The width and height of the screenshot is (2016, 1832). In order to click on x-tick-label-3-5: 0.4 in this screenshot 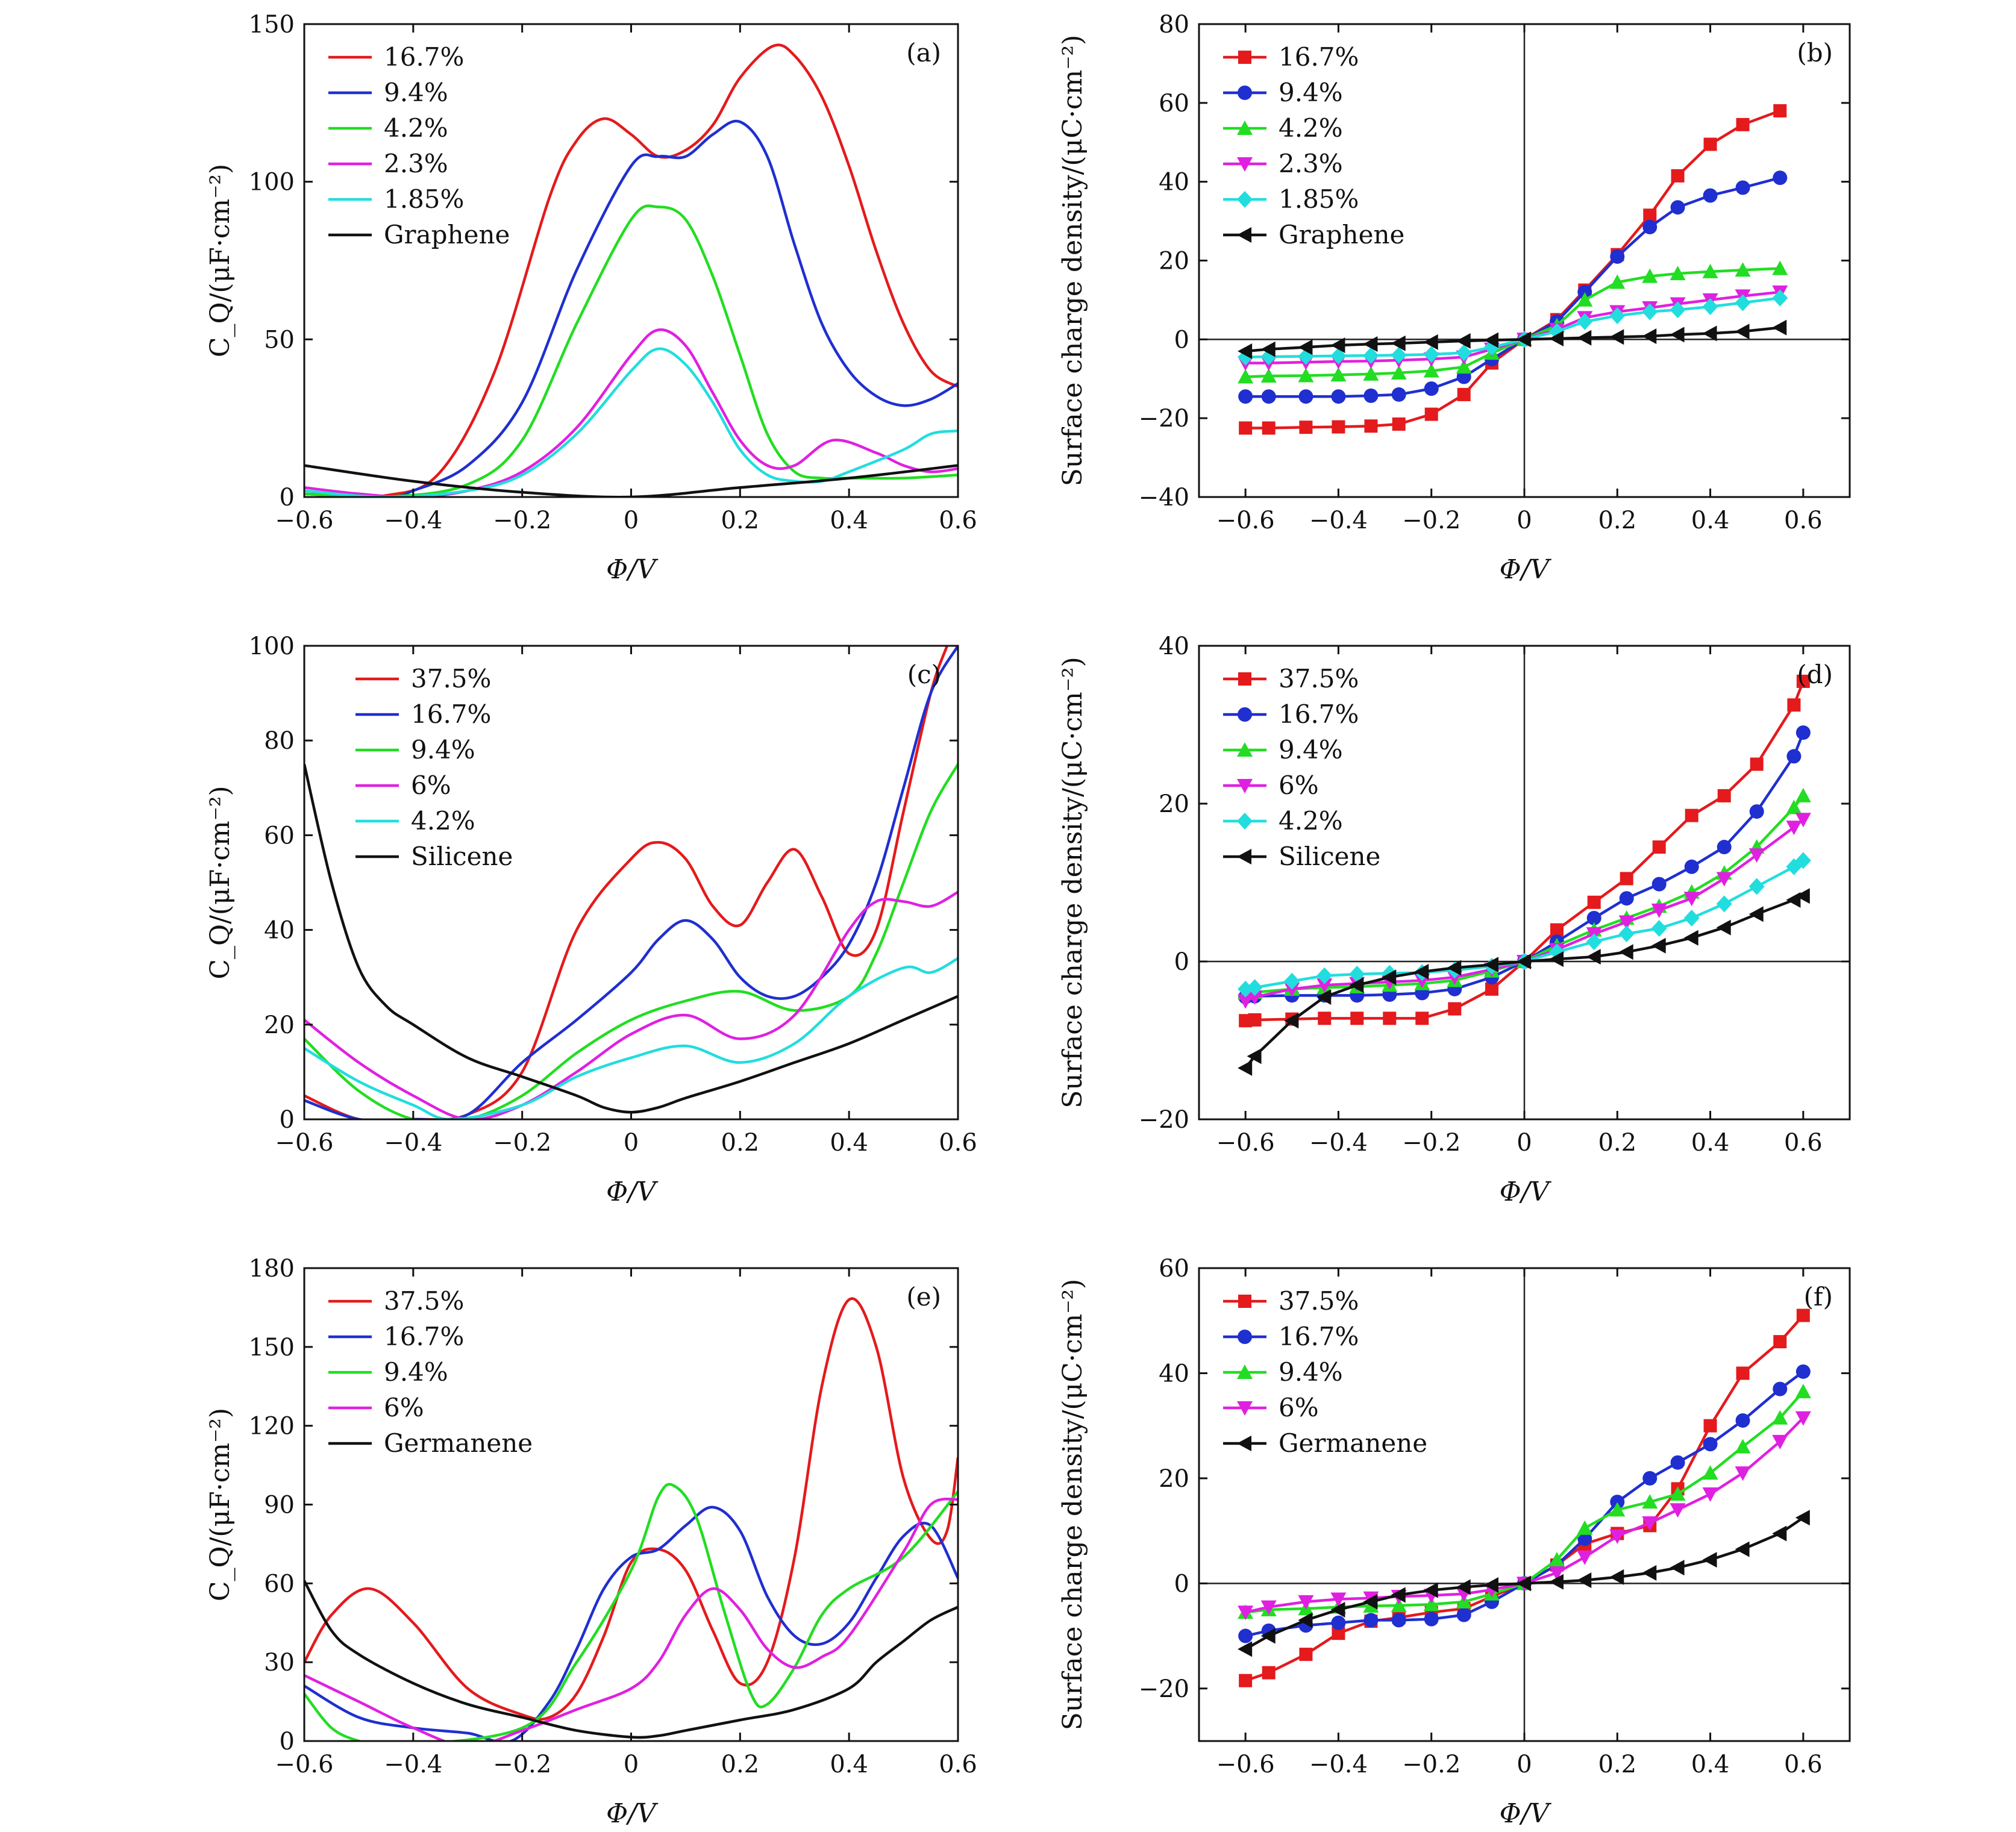, I will do `click(1711, 1143)`.